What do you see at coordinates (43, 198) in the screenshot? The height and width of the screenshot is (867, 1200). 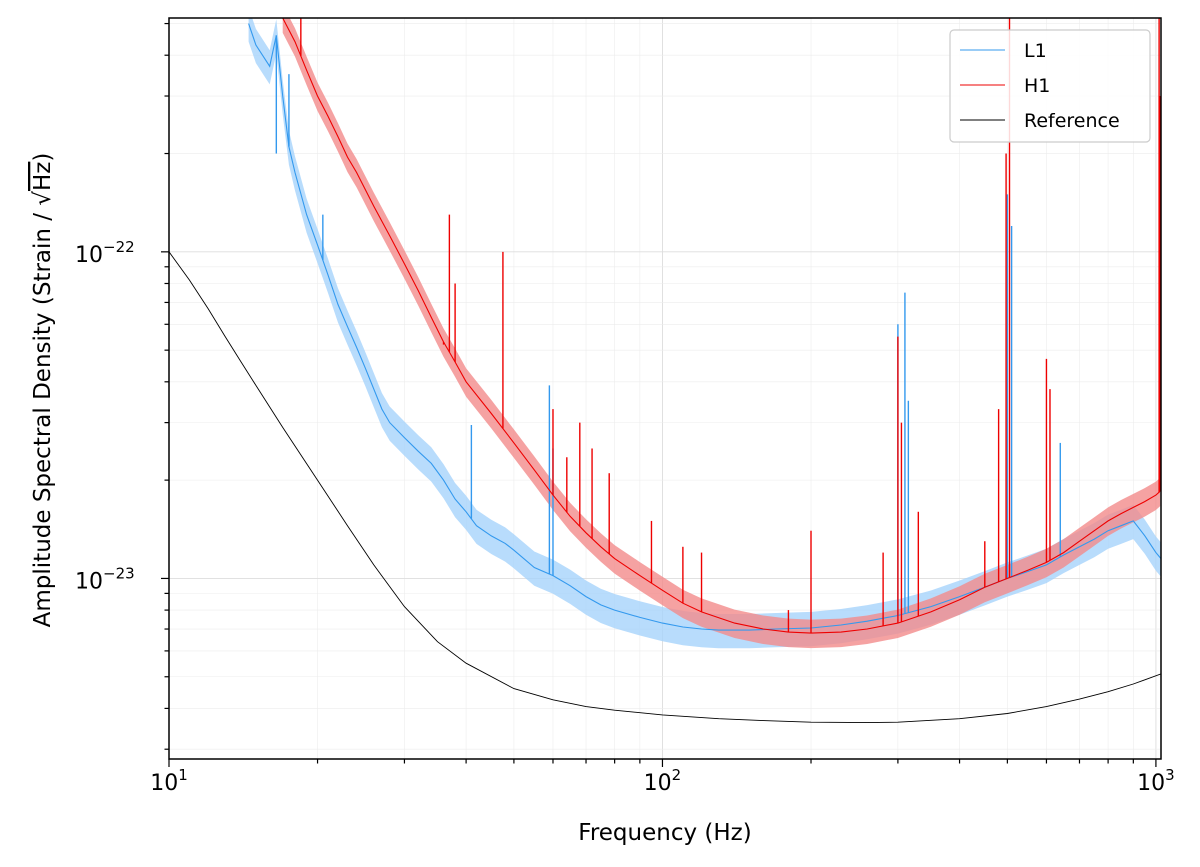 I see `y-axis-label-radical: √` at bounding box center [43, 198].